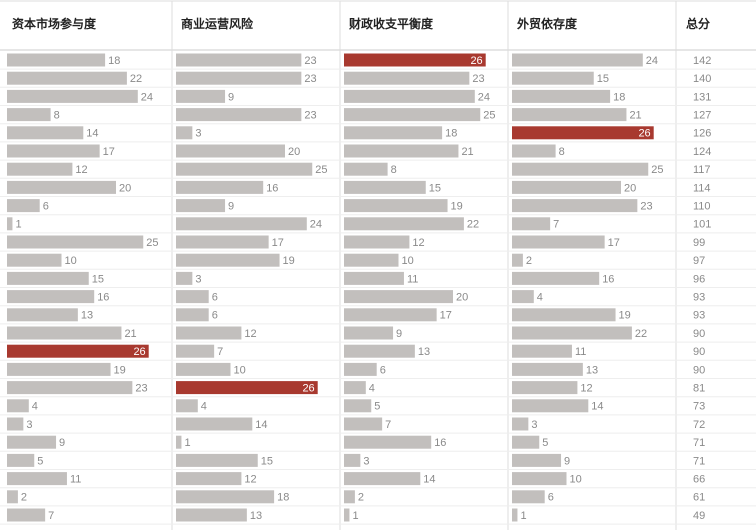  What do you see at coordinates (418, 243) in the screenshot?
I see `value-label: 12` at bounding box center [418, 243].